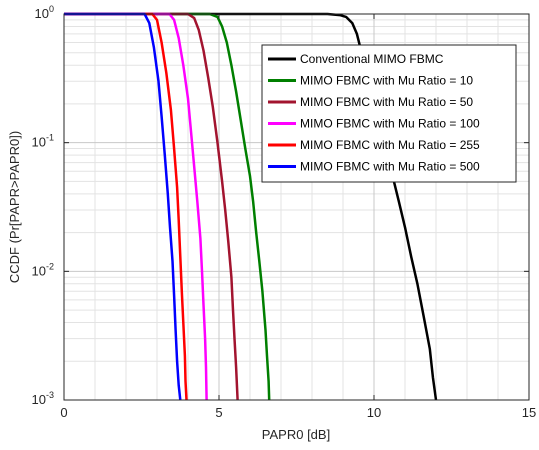 This screenshot has height=450, width=539. What do you see at coordinates (43, 398) in the screenshot?
I see `y-tick-label: 10⁻³` at bounding box center [43, 398].